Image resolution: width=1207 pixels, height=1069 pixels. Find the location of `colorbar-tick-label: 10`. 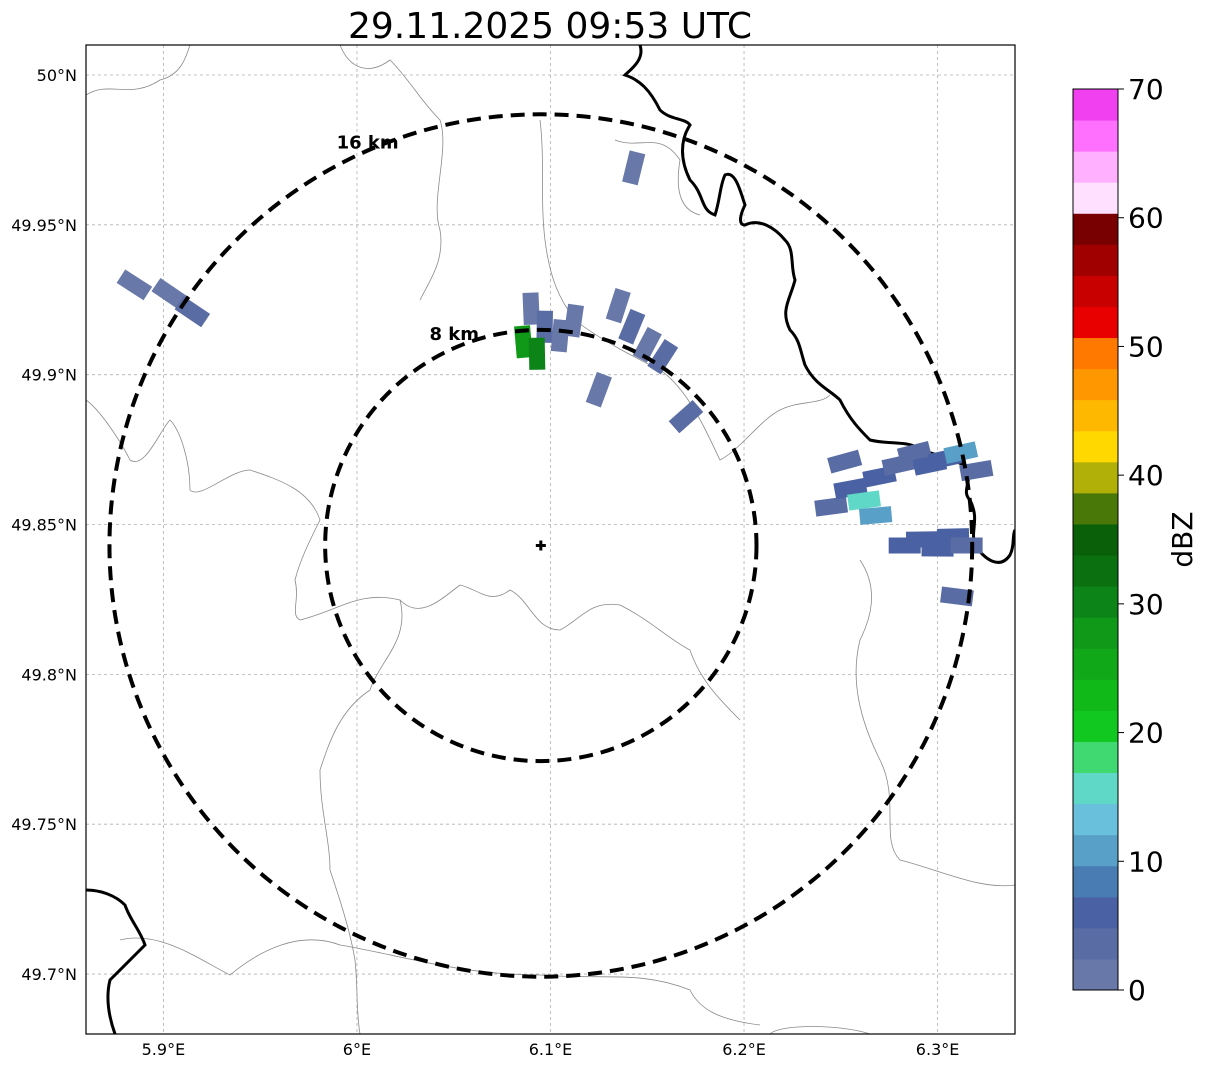

colorbar-tick-label: 10 is located at coordinates (1146, 861).